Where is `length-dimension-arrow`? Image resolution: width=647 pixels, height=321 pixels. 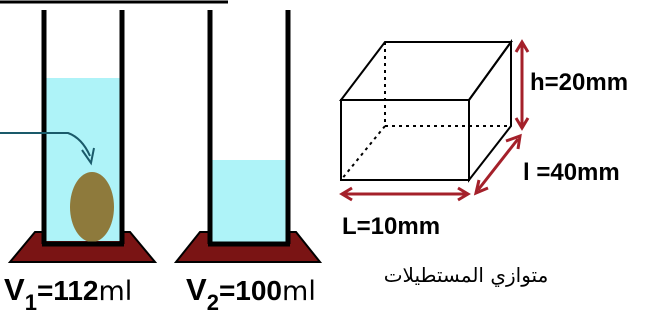 length-dimension-arrow is located at coordinates (405, 194).